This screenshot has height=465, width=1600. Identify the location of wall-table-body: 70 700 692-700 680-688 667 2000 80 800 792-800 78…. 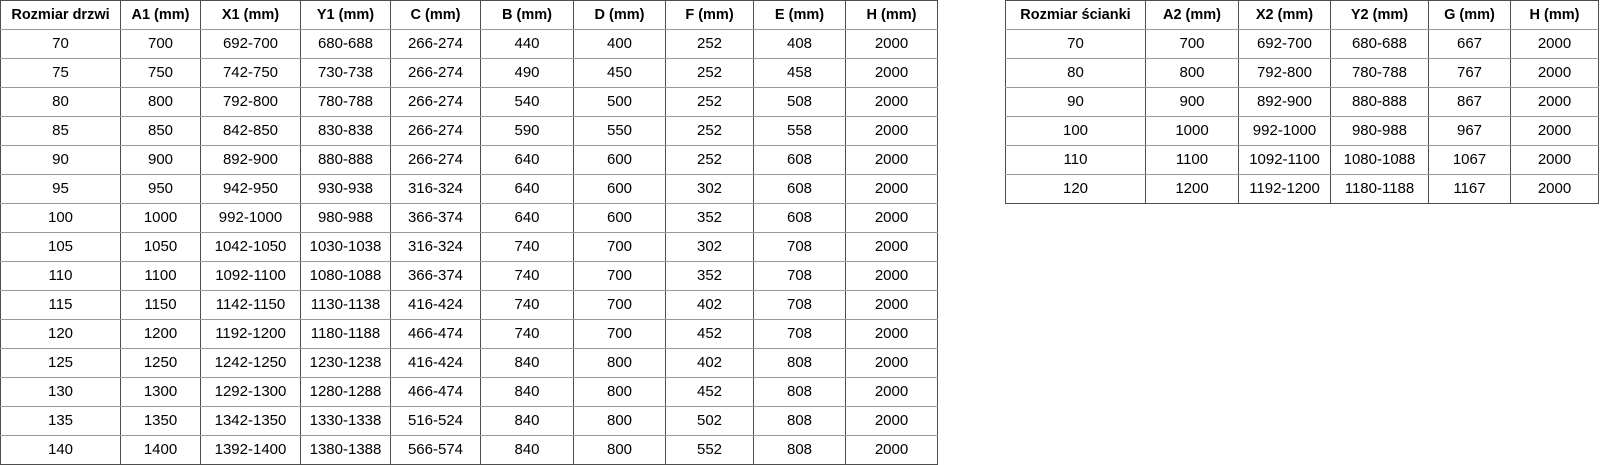
(1302, 116).